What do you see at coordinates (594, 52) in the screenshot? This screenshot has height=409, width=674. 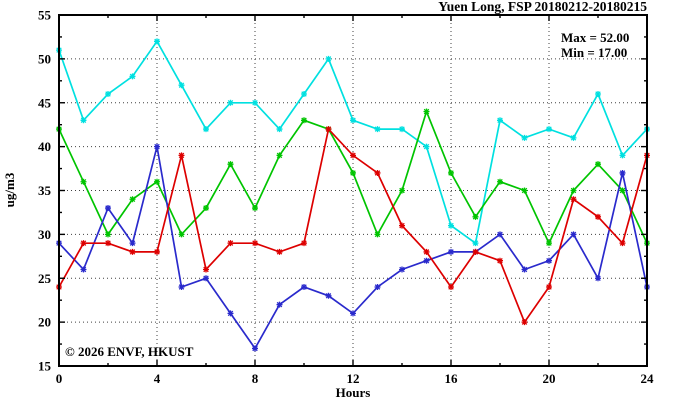 I see `min-value-label: Min = 17.00` at bounding box center [594, 52].